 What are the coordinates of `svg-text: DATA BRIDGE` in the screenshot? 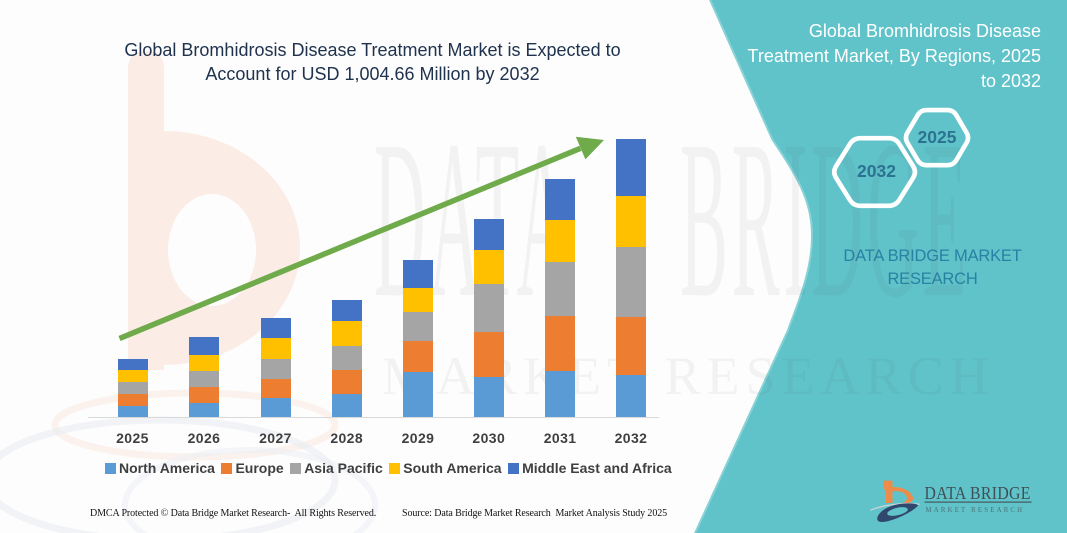 It's located at (978, 493).